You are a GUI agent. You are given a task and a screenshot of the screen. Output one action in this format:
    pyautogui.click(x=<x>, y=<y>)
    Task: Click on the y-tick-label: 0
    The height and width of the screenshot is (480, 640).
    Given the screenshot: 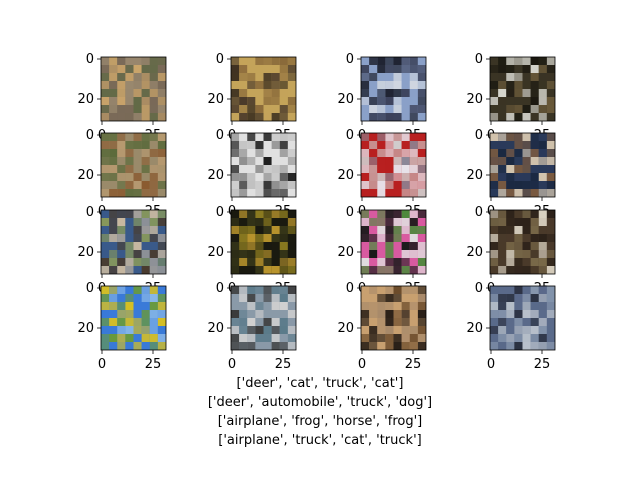 What is the action you would take?
    pyautogui.click(x=350, y=59)
    